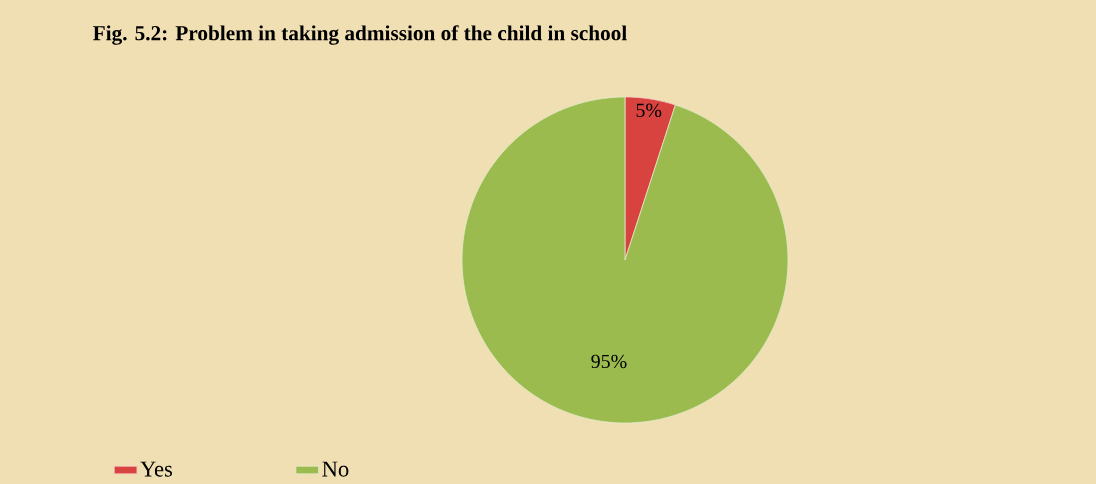 Image resolution: width=1096 pixels, height=484 pixels. What do you see at coordinates (609, 361) in the screenshot?
I see `data-label: 95%` at bounding box center [609, 361].